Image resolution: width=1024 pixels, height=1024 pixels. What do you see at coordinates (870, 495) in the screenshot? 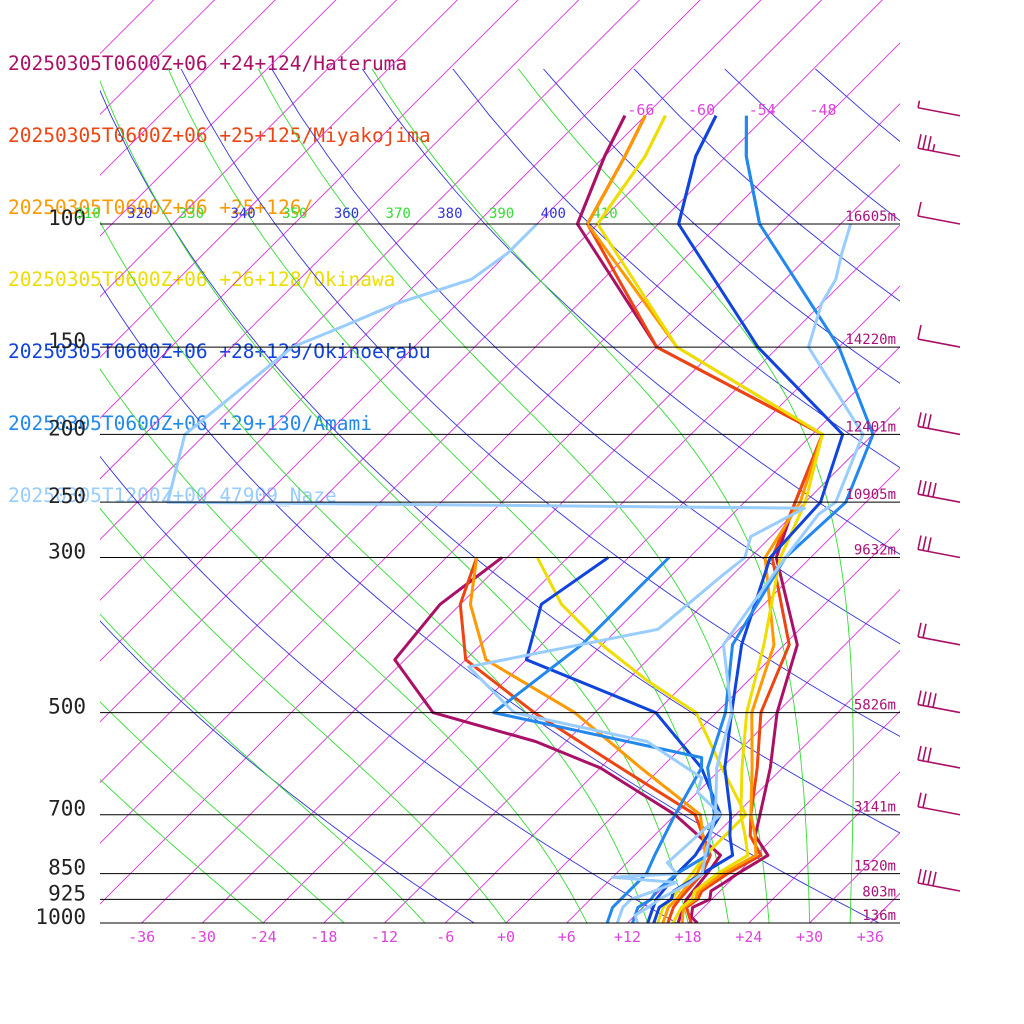
I see `height-label: 10905m` at bounding box center [870, 495].